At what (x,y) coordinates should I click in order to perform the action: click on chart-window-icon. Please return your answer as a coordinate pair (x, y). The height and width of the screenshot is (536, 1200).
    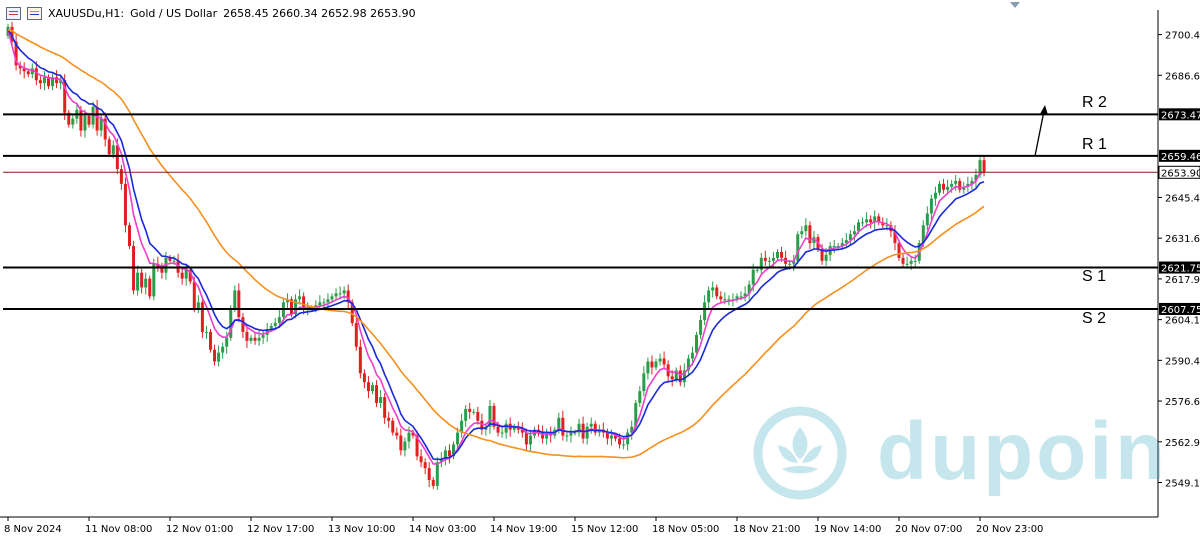
    Looking at the image, I should click on (13, 13).